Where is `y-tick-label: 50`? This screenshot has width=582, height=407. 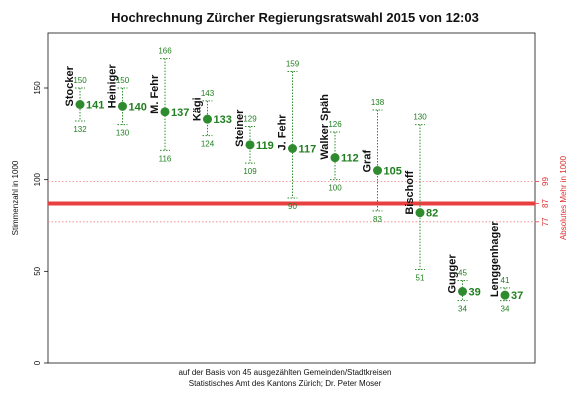 y-tick-label: 50 is located at coordinates (37, 270).